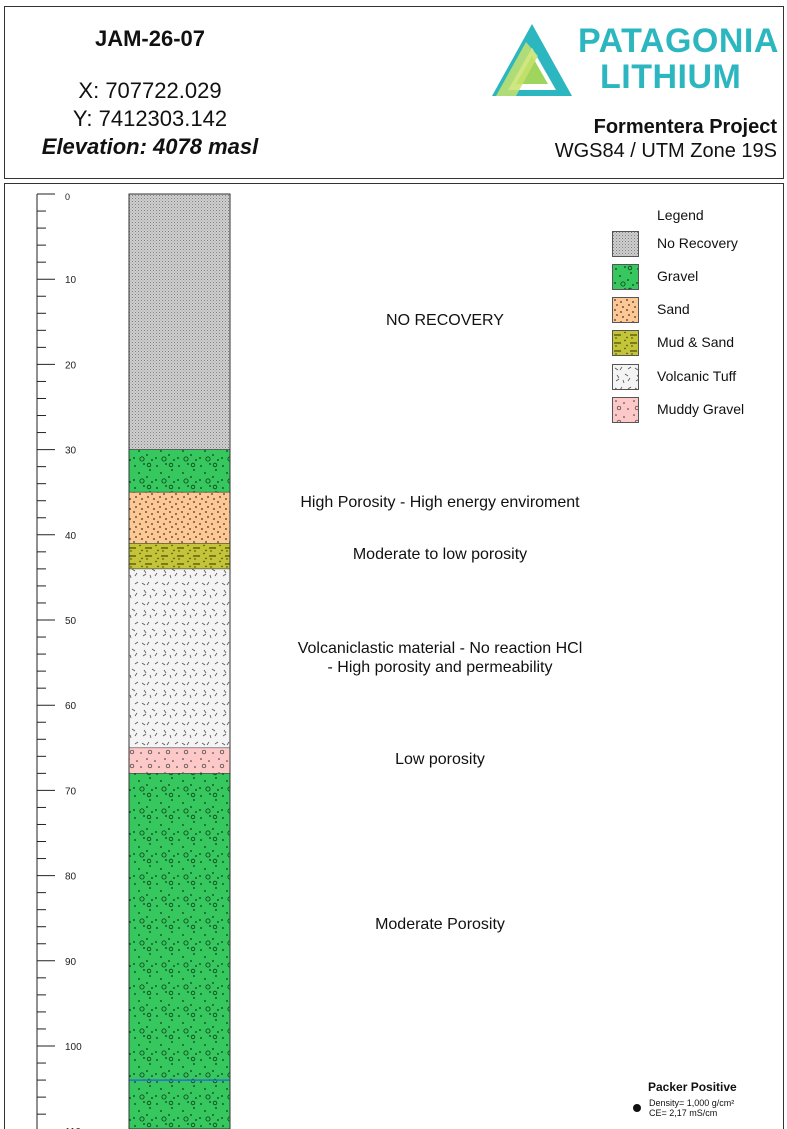 This screenshot has width=787, height=1129. What do you see at coordinates (150, 118) in the screenshot?
I see `y-coordinate: Y: 7412303.142` at bounding box center [150, 118].